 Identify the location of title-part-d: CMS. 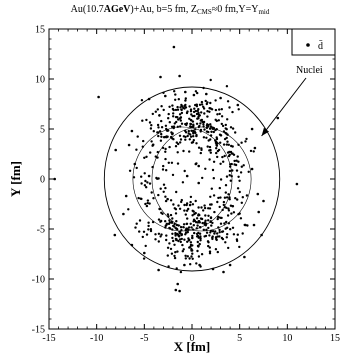
(204, 12).